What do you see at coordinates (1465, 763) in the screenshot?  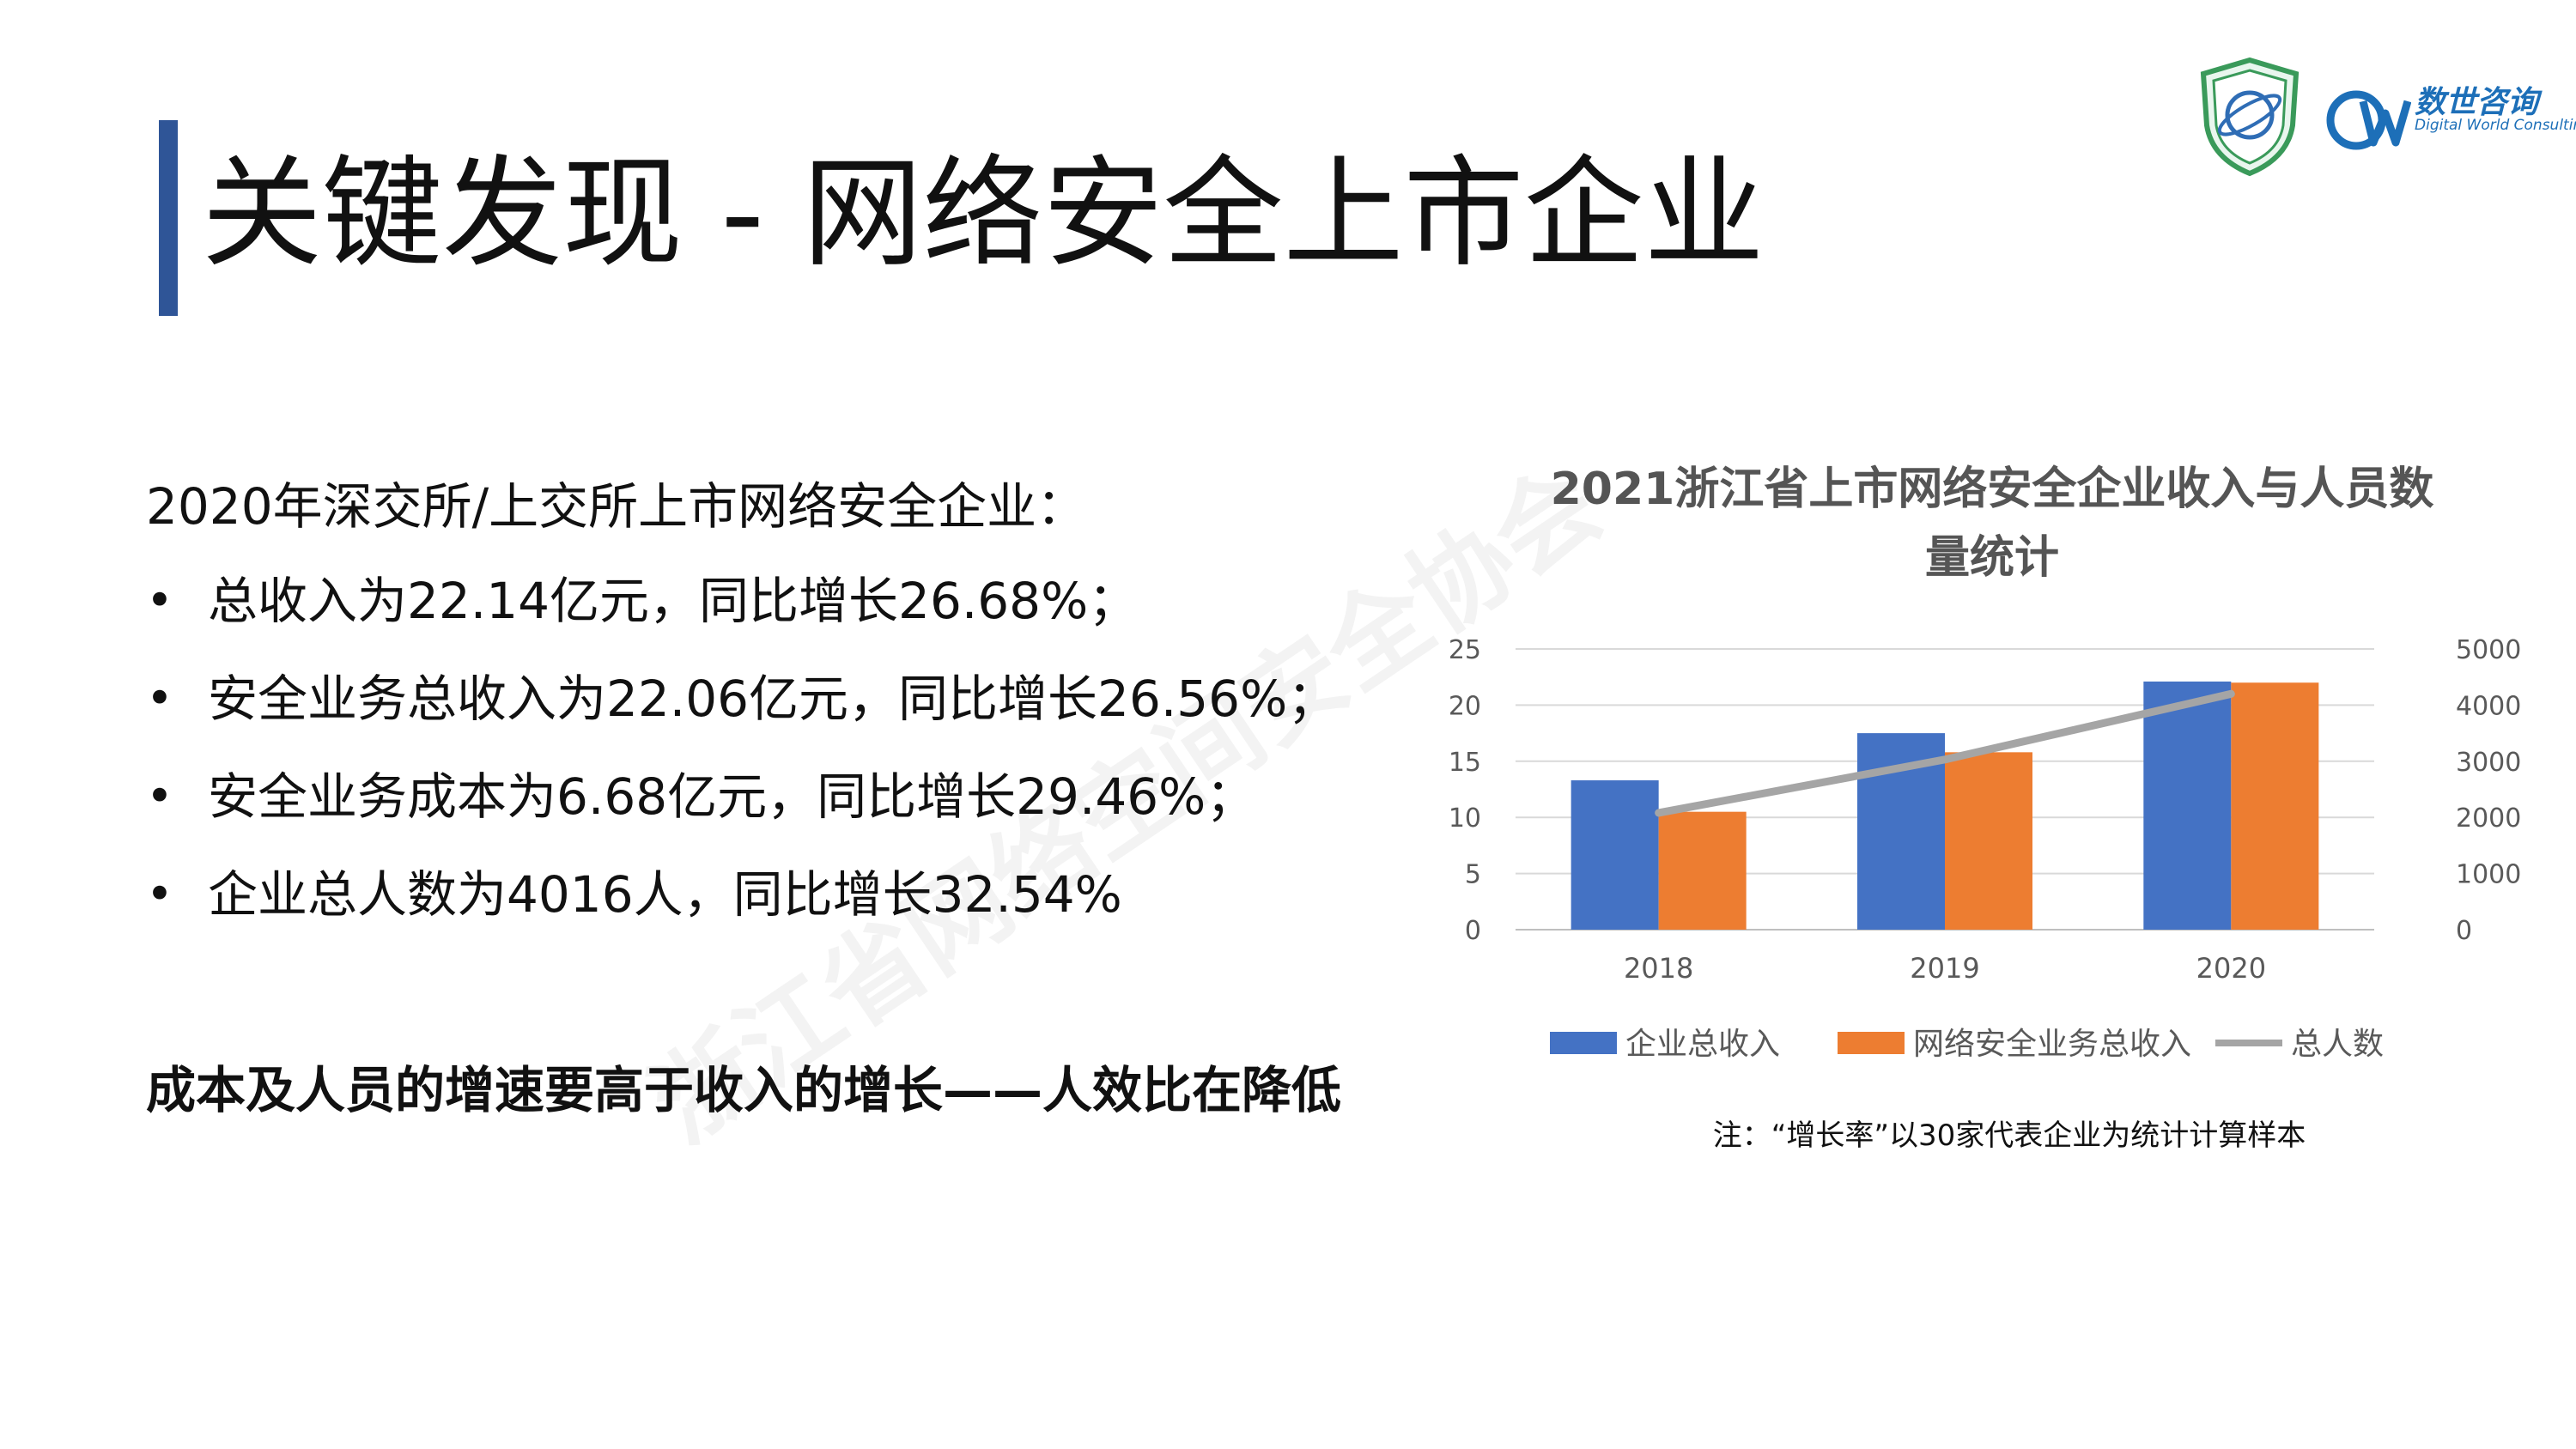 I see `y-left-tick-label: 15` at bounding box center [1465, 763].